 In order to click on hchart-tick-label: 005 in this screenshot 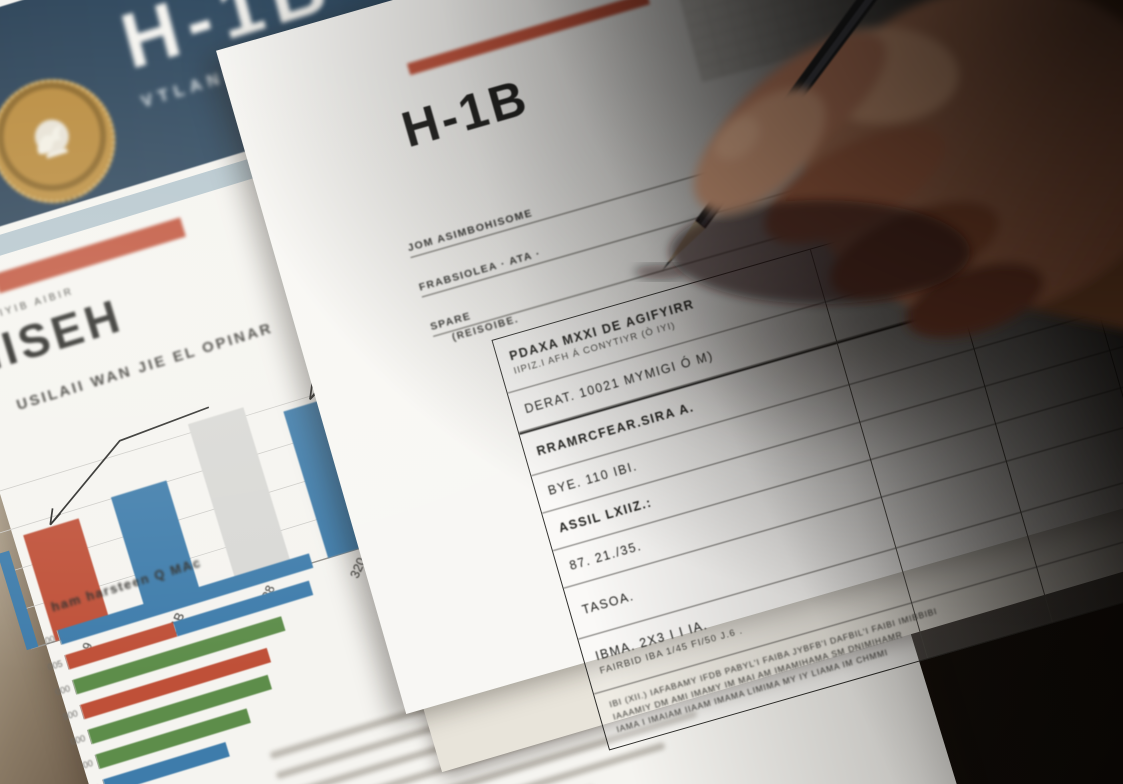, I will do `click(55, 665)`.